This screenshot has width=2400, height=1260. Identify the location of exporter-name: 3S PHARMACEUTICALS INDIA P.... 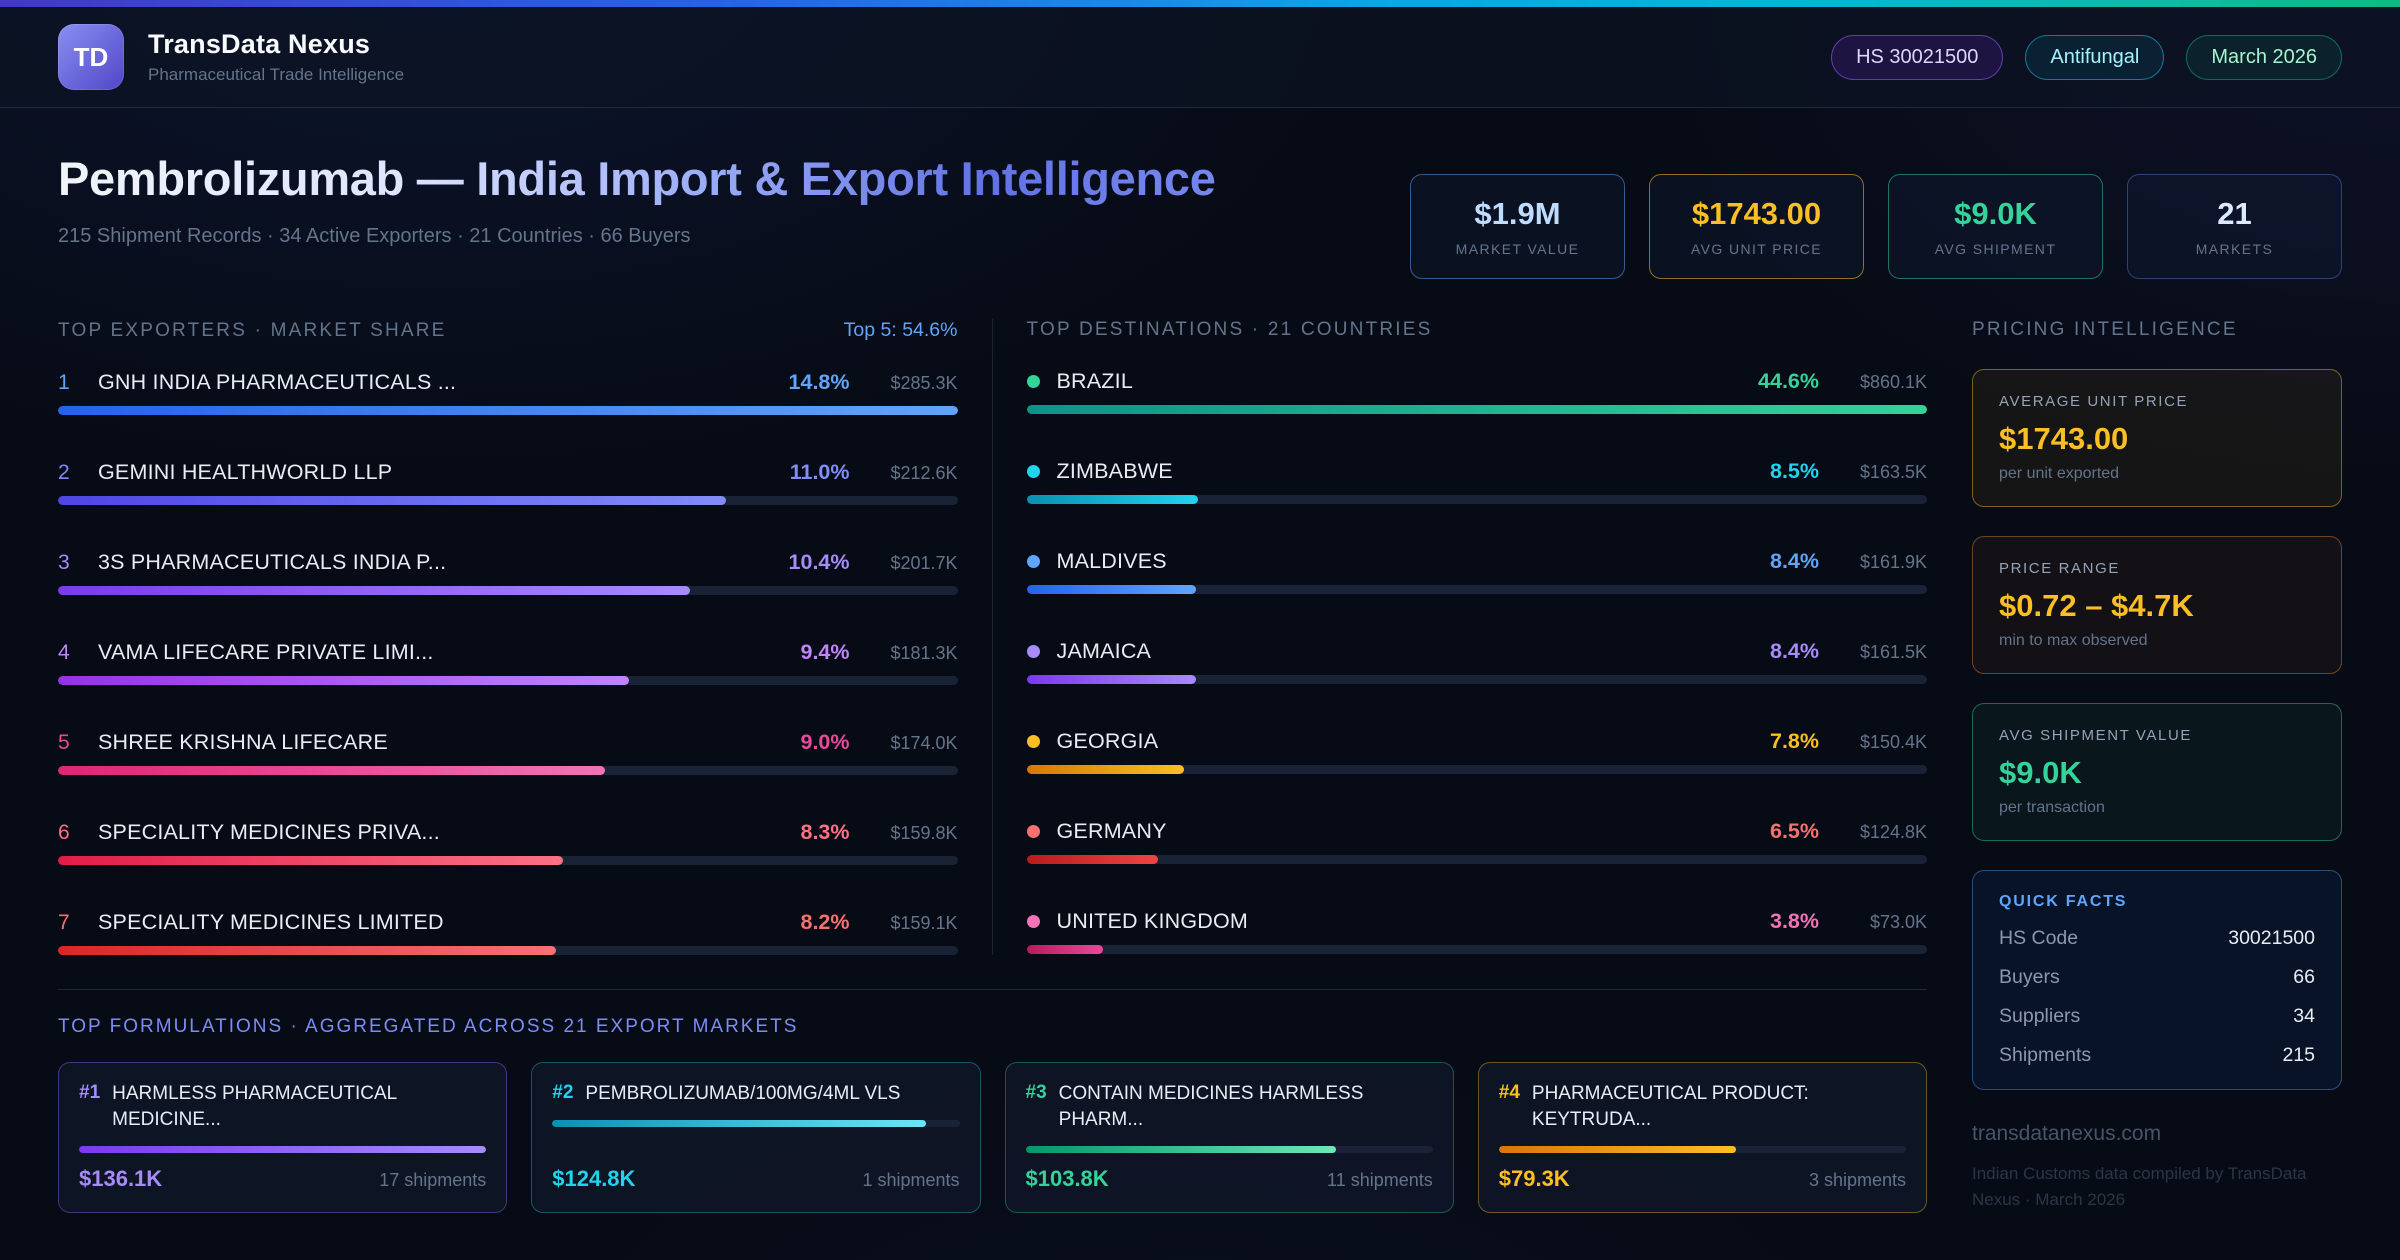
(272, 562).